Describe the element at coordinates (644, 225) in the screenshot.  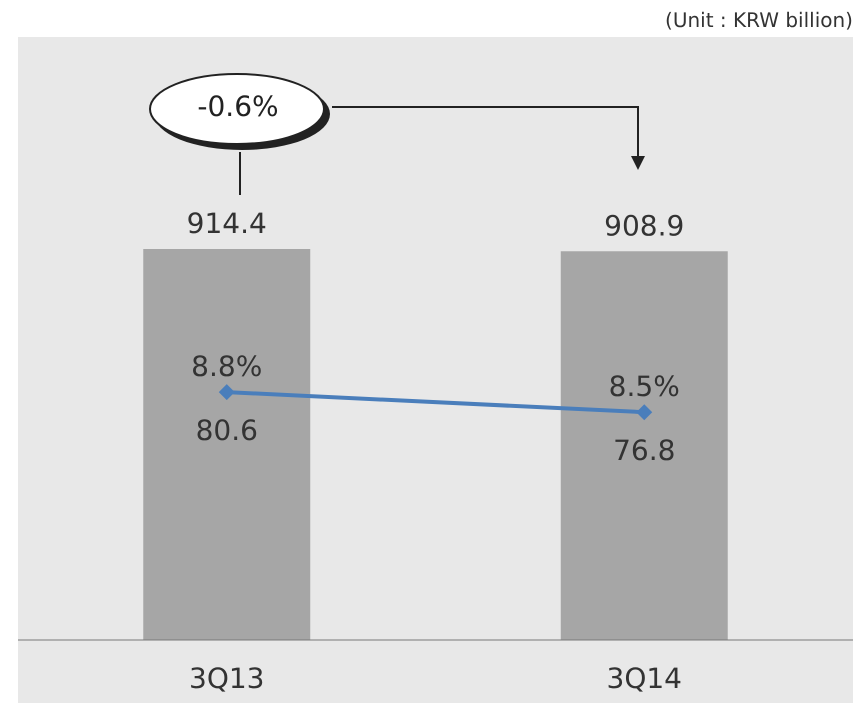
I see `data-label: 908.9` at that location.